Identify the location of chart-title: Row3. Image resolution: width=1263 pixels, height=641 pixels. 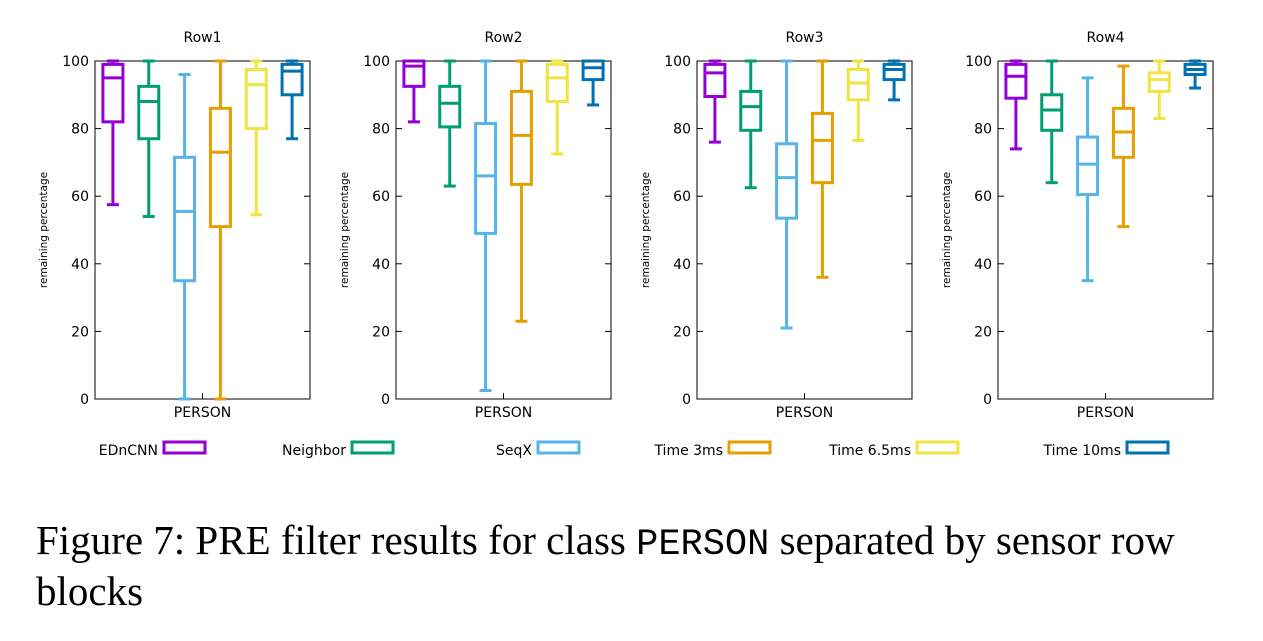
(804, 38).